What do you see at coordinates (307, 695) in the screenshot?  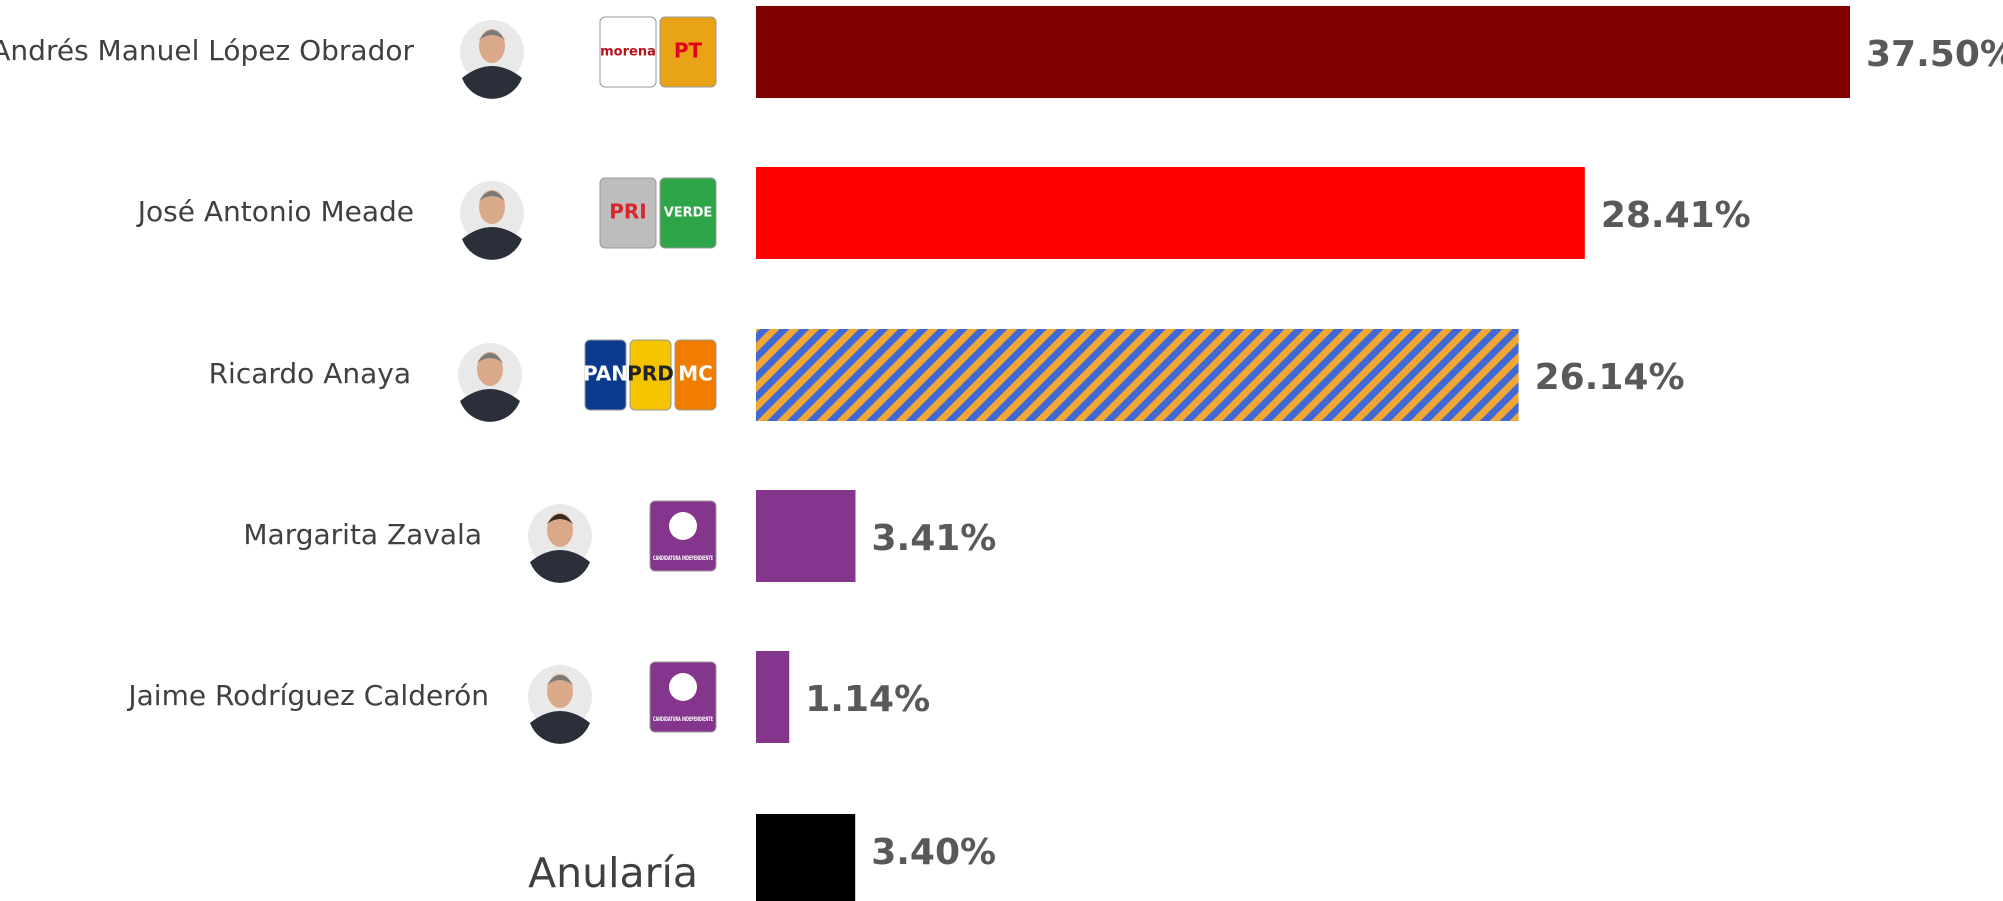 I see `category-label: Jaime Rodríguez Calderón` at bounding box center [307, 695].